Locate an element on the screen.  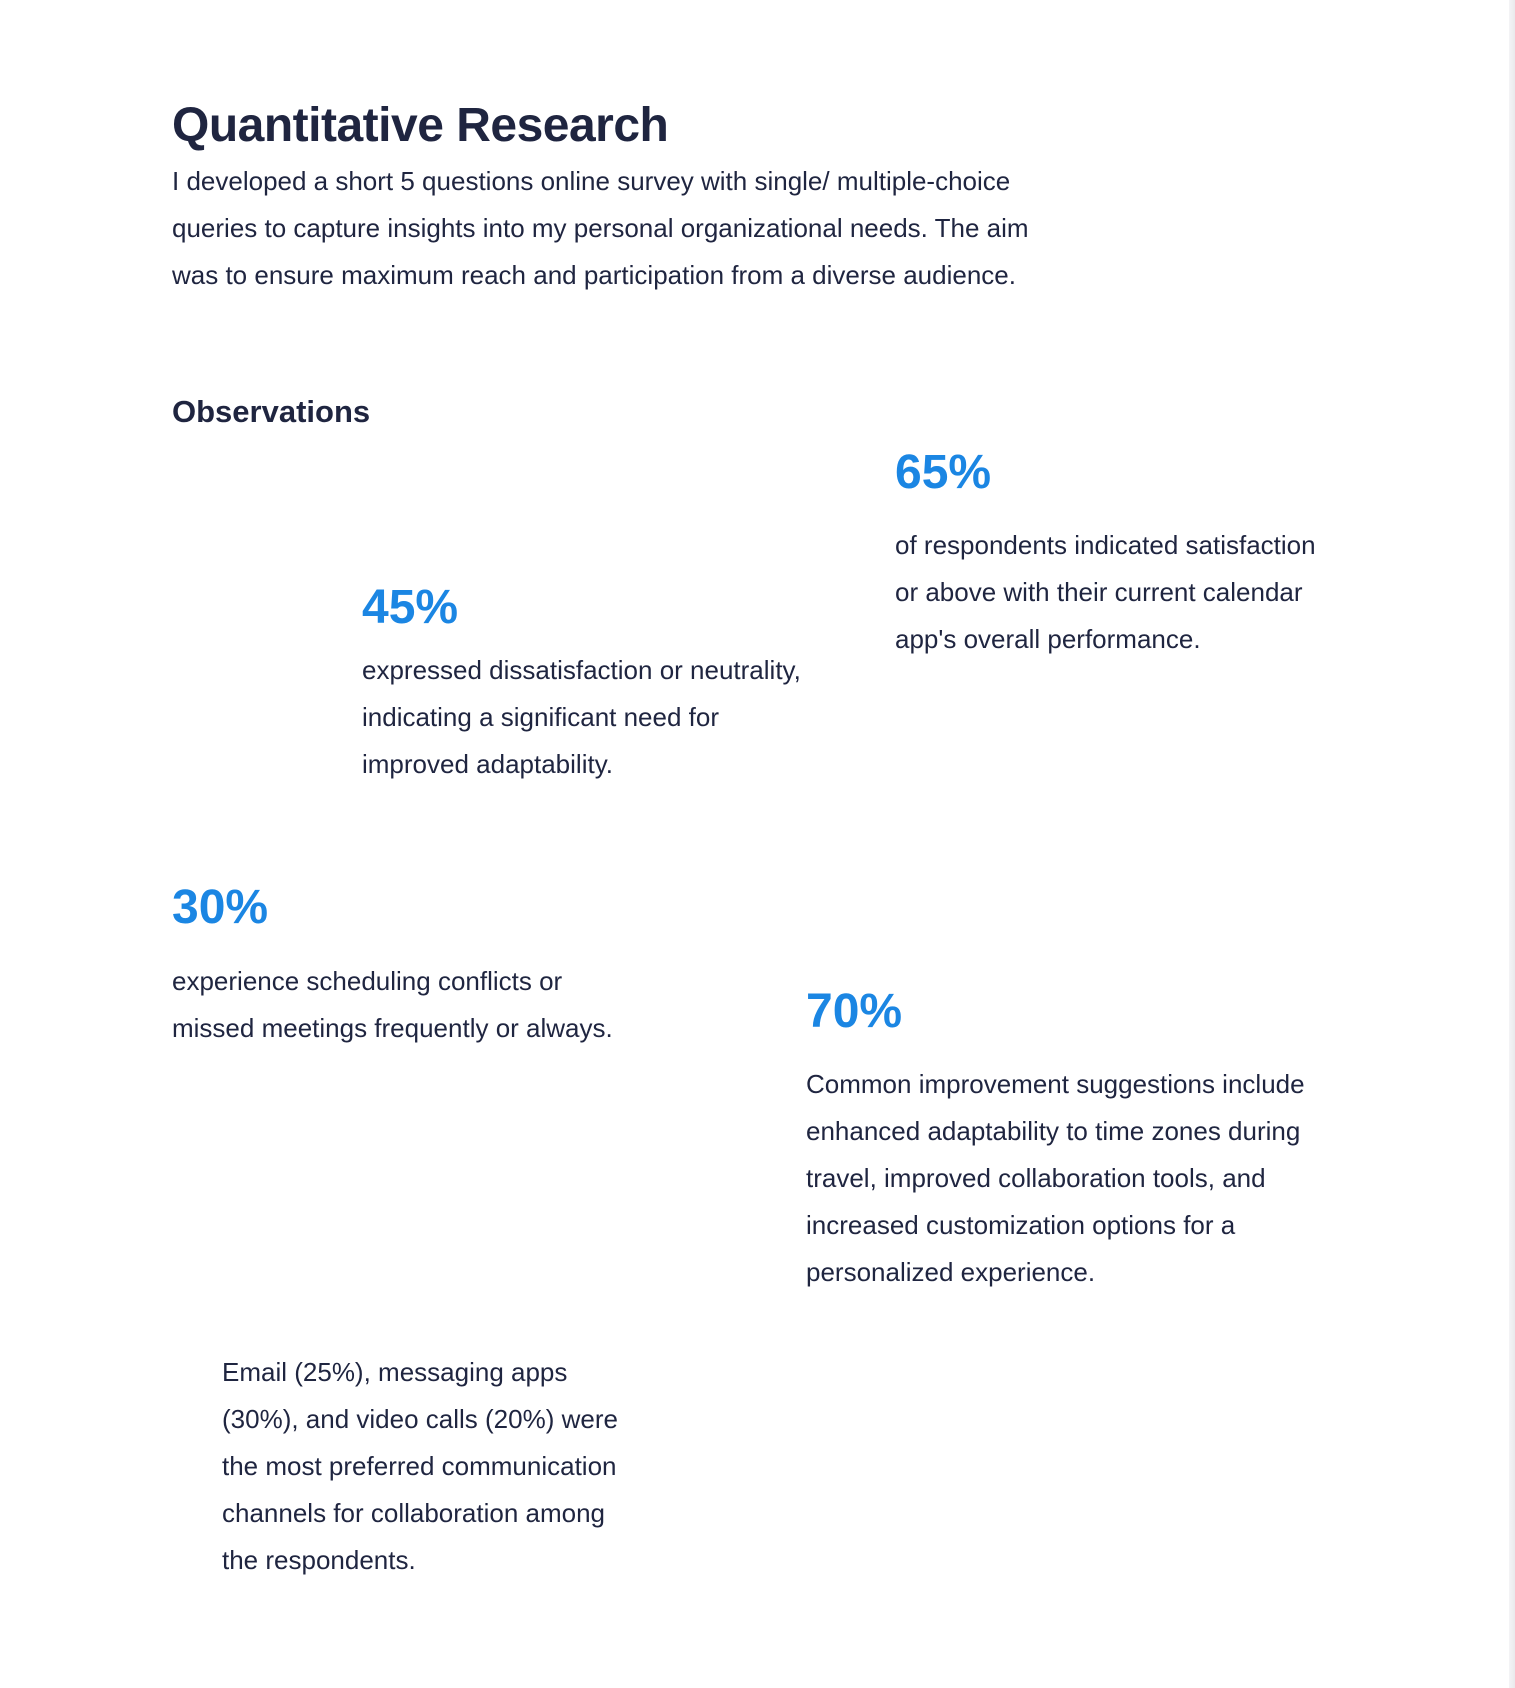
stat-conflicts-value: 30% is located at coordinates (220, 907).